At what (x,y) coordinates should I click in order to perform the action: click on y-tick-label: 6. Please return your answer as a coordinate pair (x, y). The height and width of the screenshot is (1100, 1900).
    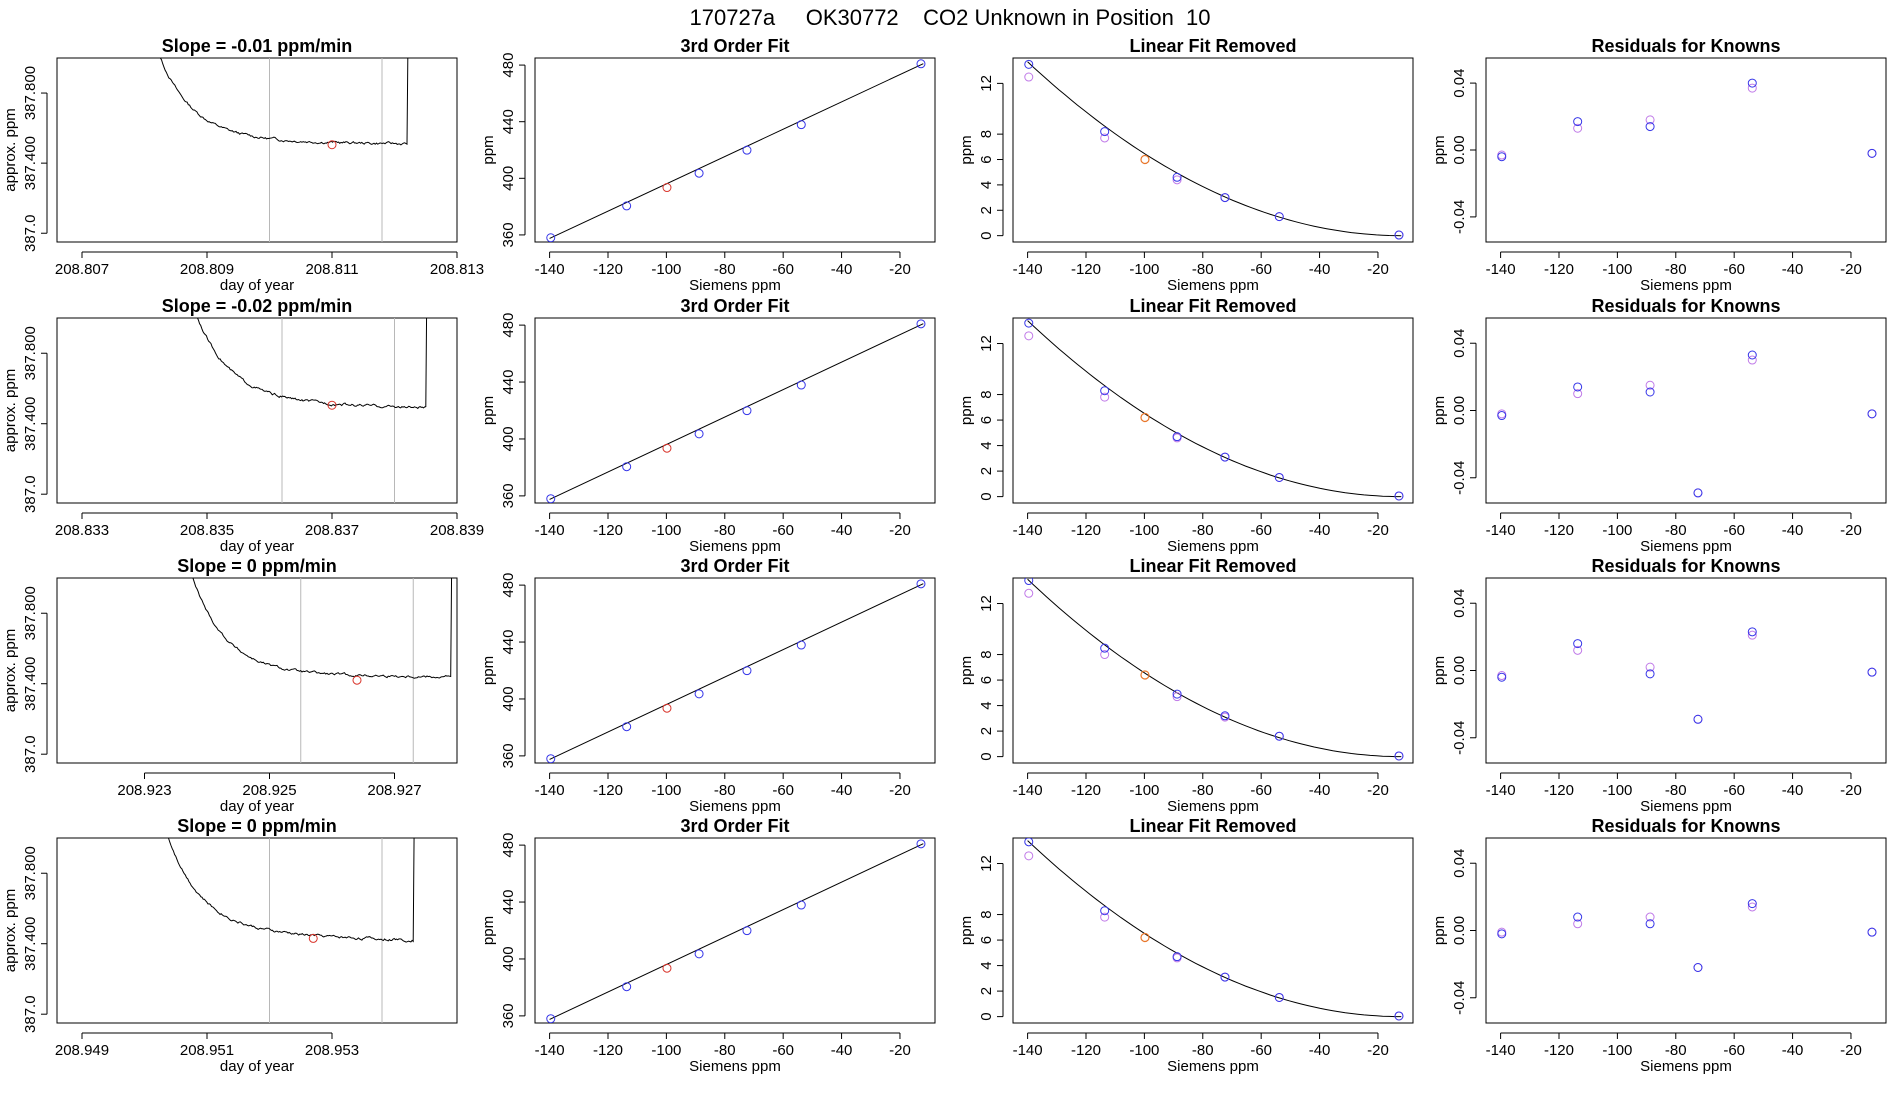
    Looking at the image, I should click on (986, 940).